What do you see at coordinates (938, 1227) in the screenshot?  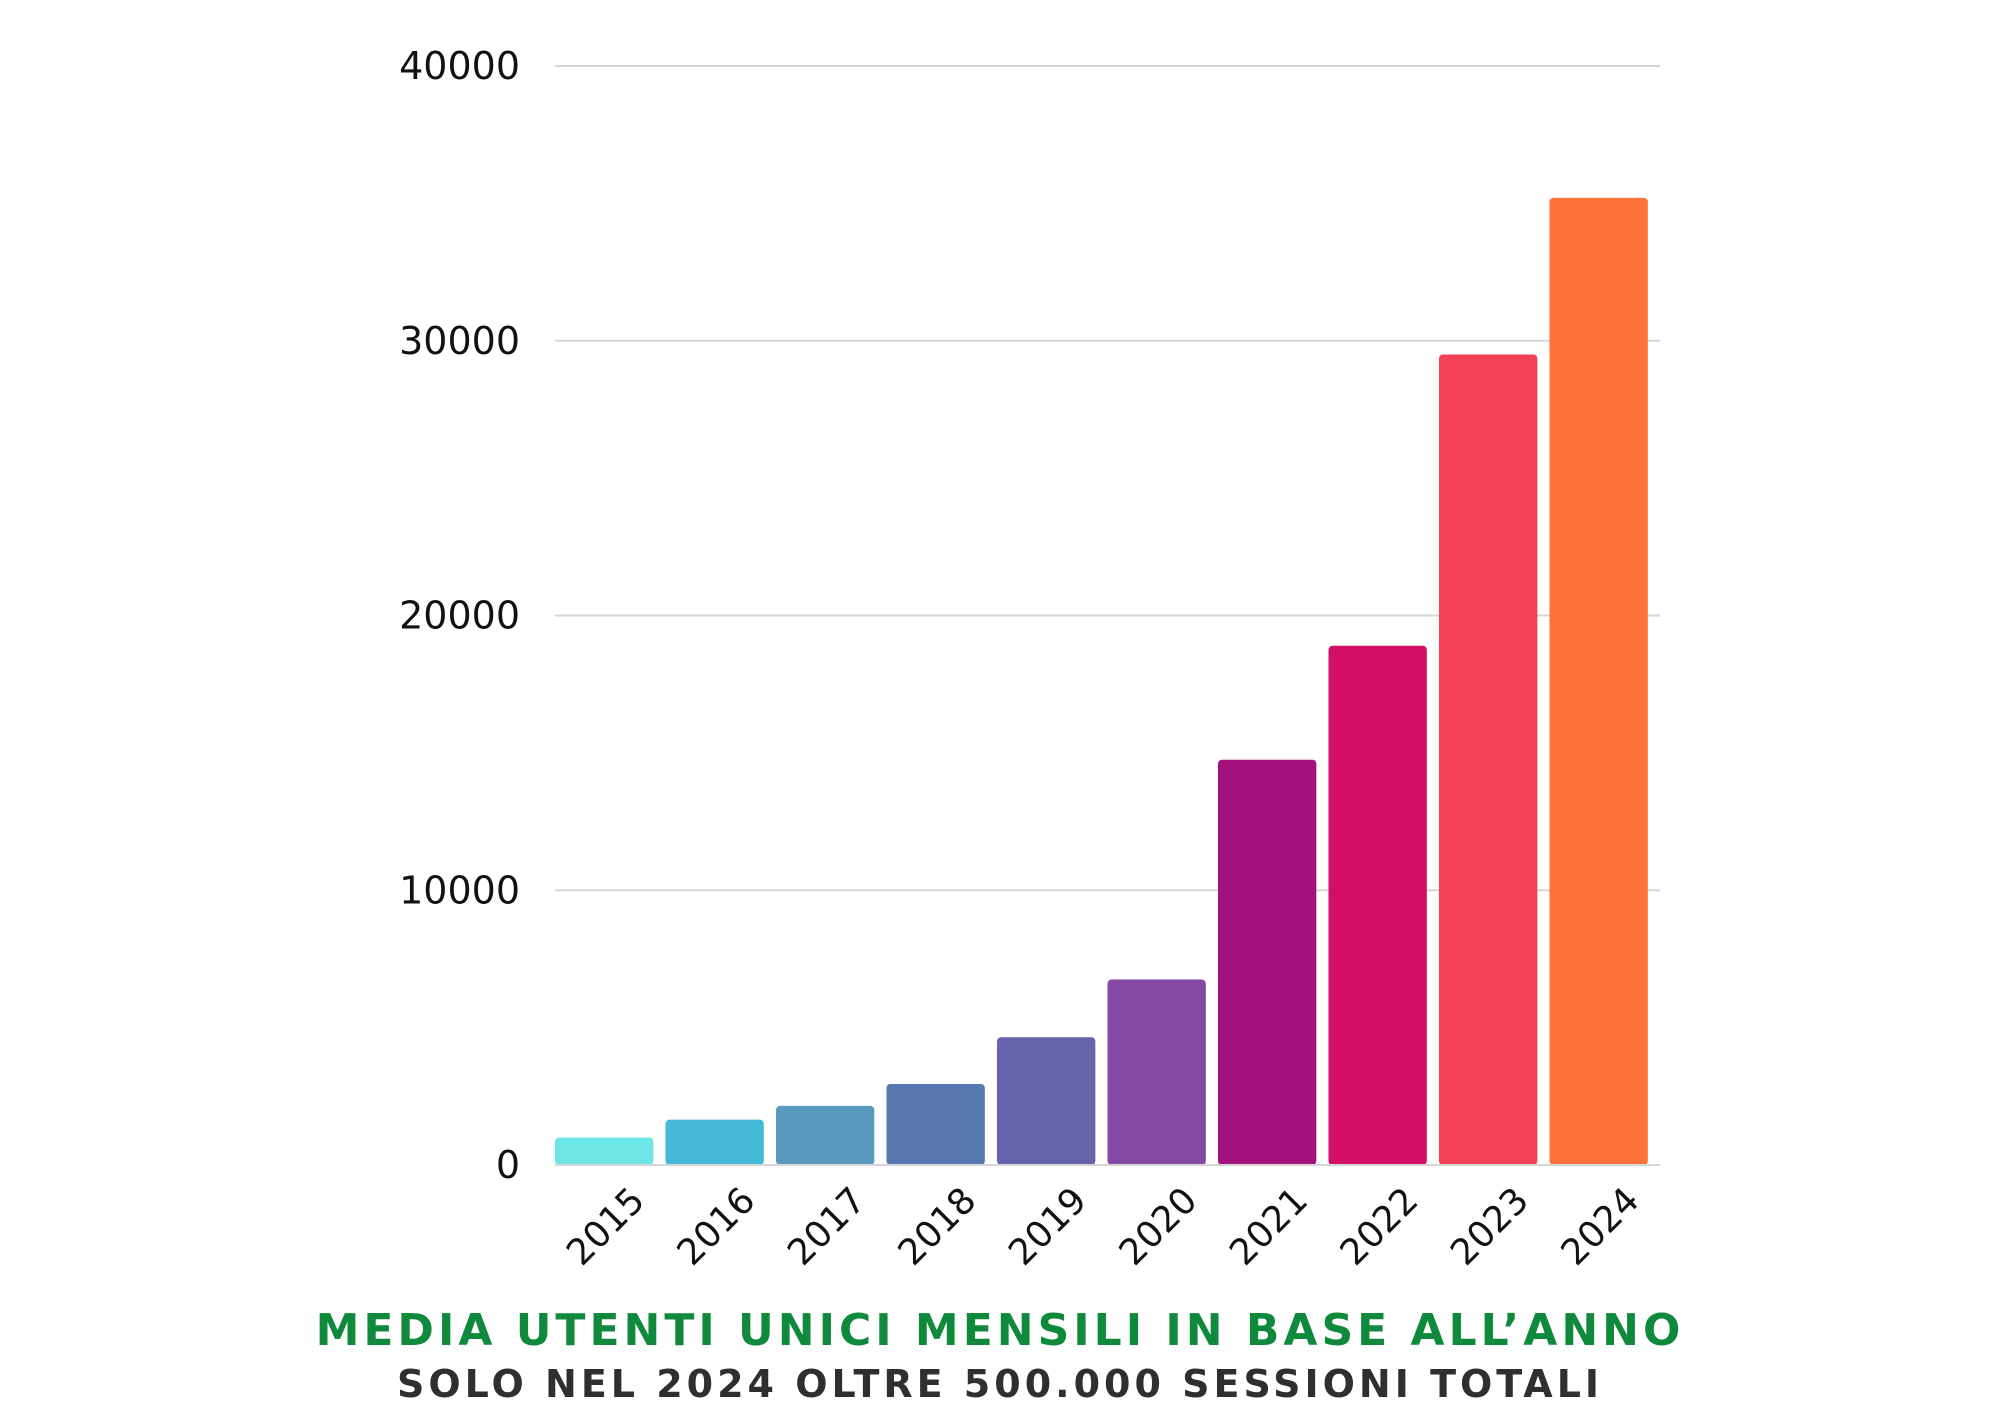 I see `x-tick-label: 2018` at bounding box center [938, 1227].